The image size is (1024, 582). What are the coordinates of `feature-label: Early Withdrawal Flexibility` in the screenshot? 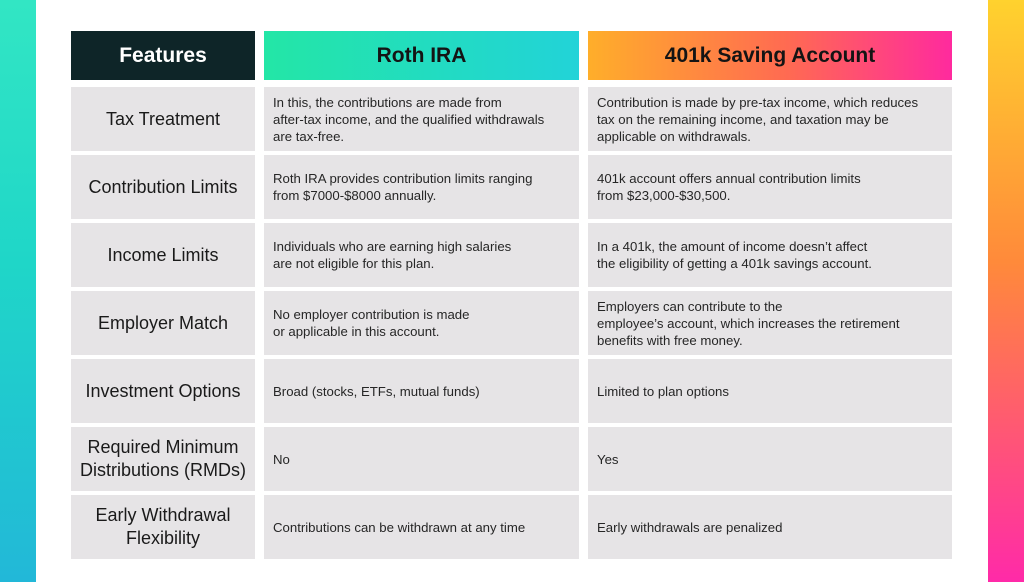 It's located at (163, 526).